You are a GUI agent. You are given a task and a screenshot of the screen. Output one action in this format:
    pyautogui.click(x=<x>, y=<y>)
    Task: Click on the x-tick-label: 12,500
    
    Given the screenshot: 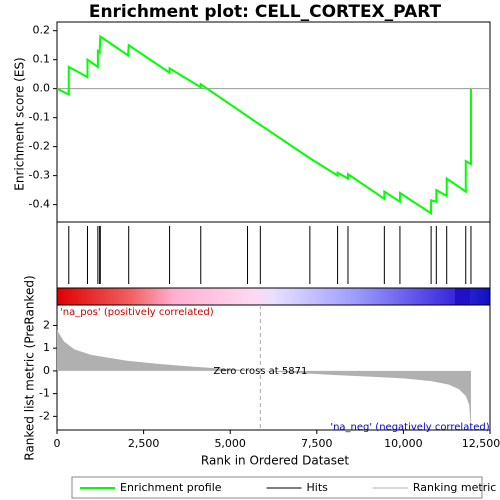 What is the action you would take?
    pyautogui.click(x=481, y=443)
    